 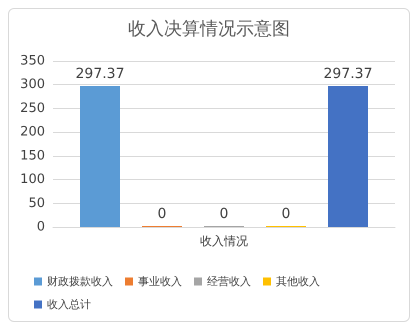 I want to click on legend-label: 收入总计, so click(x=69, y=304).